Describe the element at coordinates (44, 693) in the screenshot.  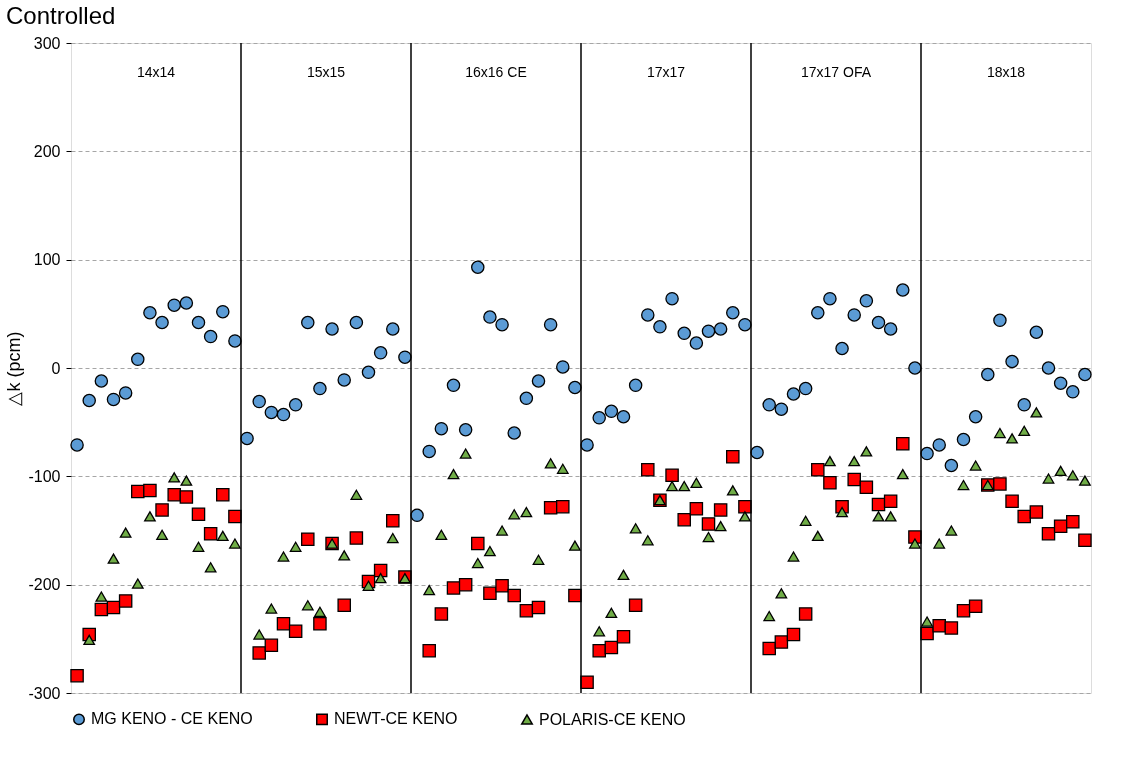
I see `y-tick-label: -300` at that location.